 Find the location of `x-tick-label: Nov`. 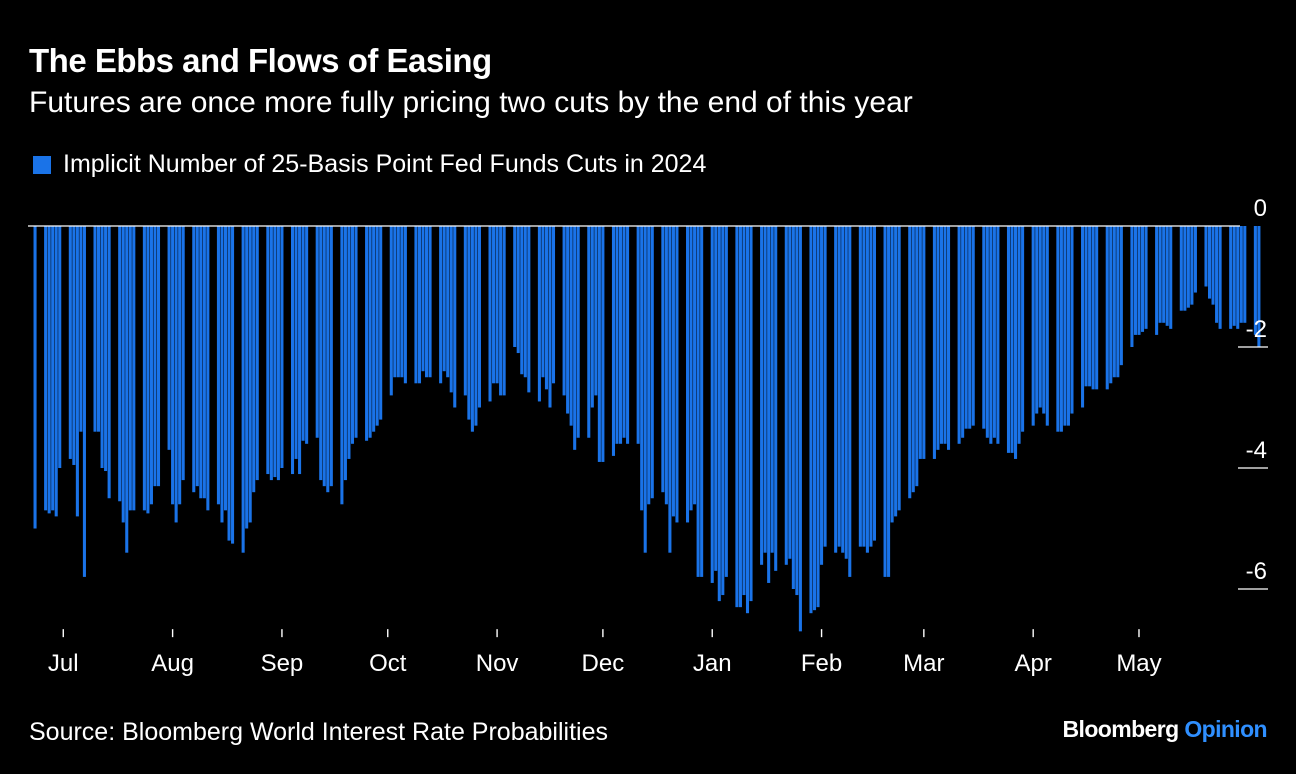

x-tick-label: Nov is located at coordinates (497, 663).